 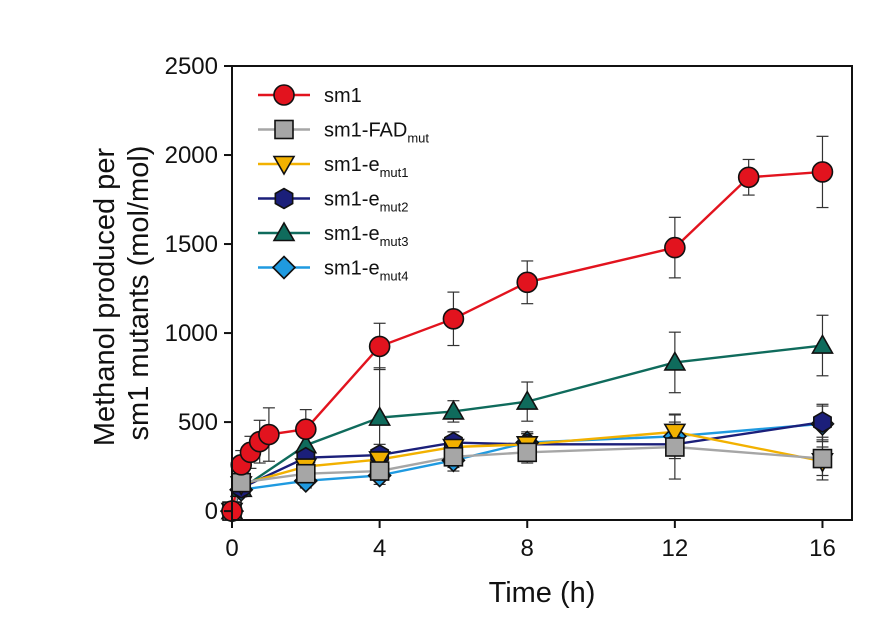 I want to click on y-tick-label: 0, so click(x=211, y=511).